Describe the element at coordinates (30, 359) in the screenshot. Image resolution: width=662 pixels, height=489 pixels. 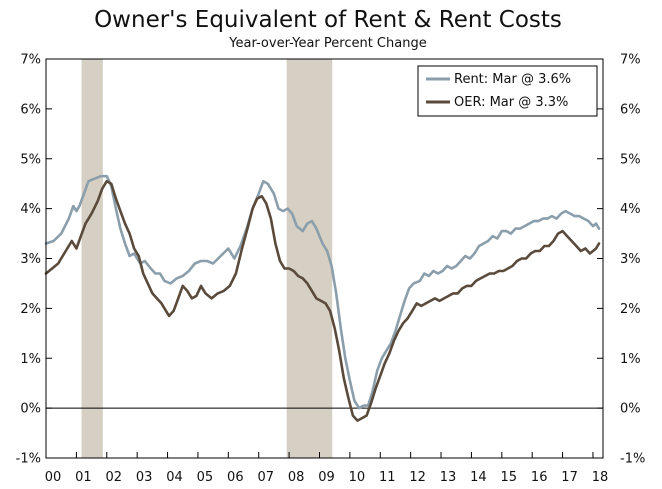
I see `y-tick-label-left: 1%` at that location.